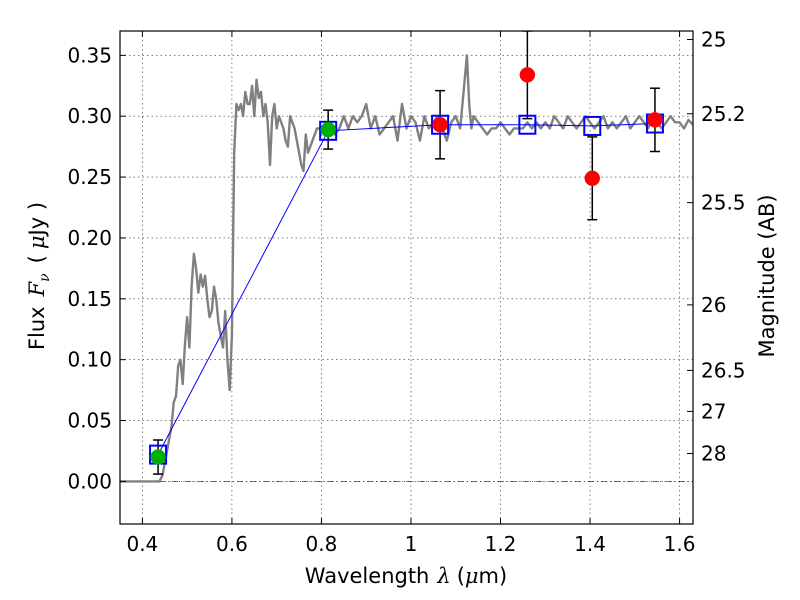 Image resolution: width=800 pixels, height=600 pixels. What do you see at coordinates (713, 305) in the screenshot?
I see `mag-tick-label: 26` at bounding box center [713, 305].